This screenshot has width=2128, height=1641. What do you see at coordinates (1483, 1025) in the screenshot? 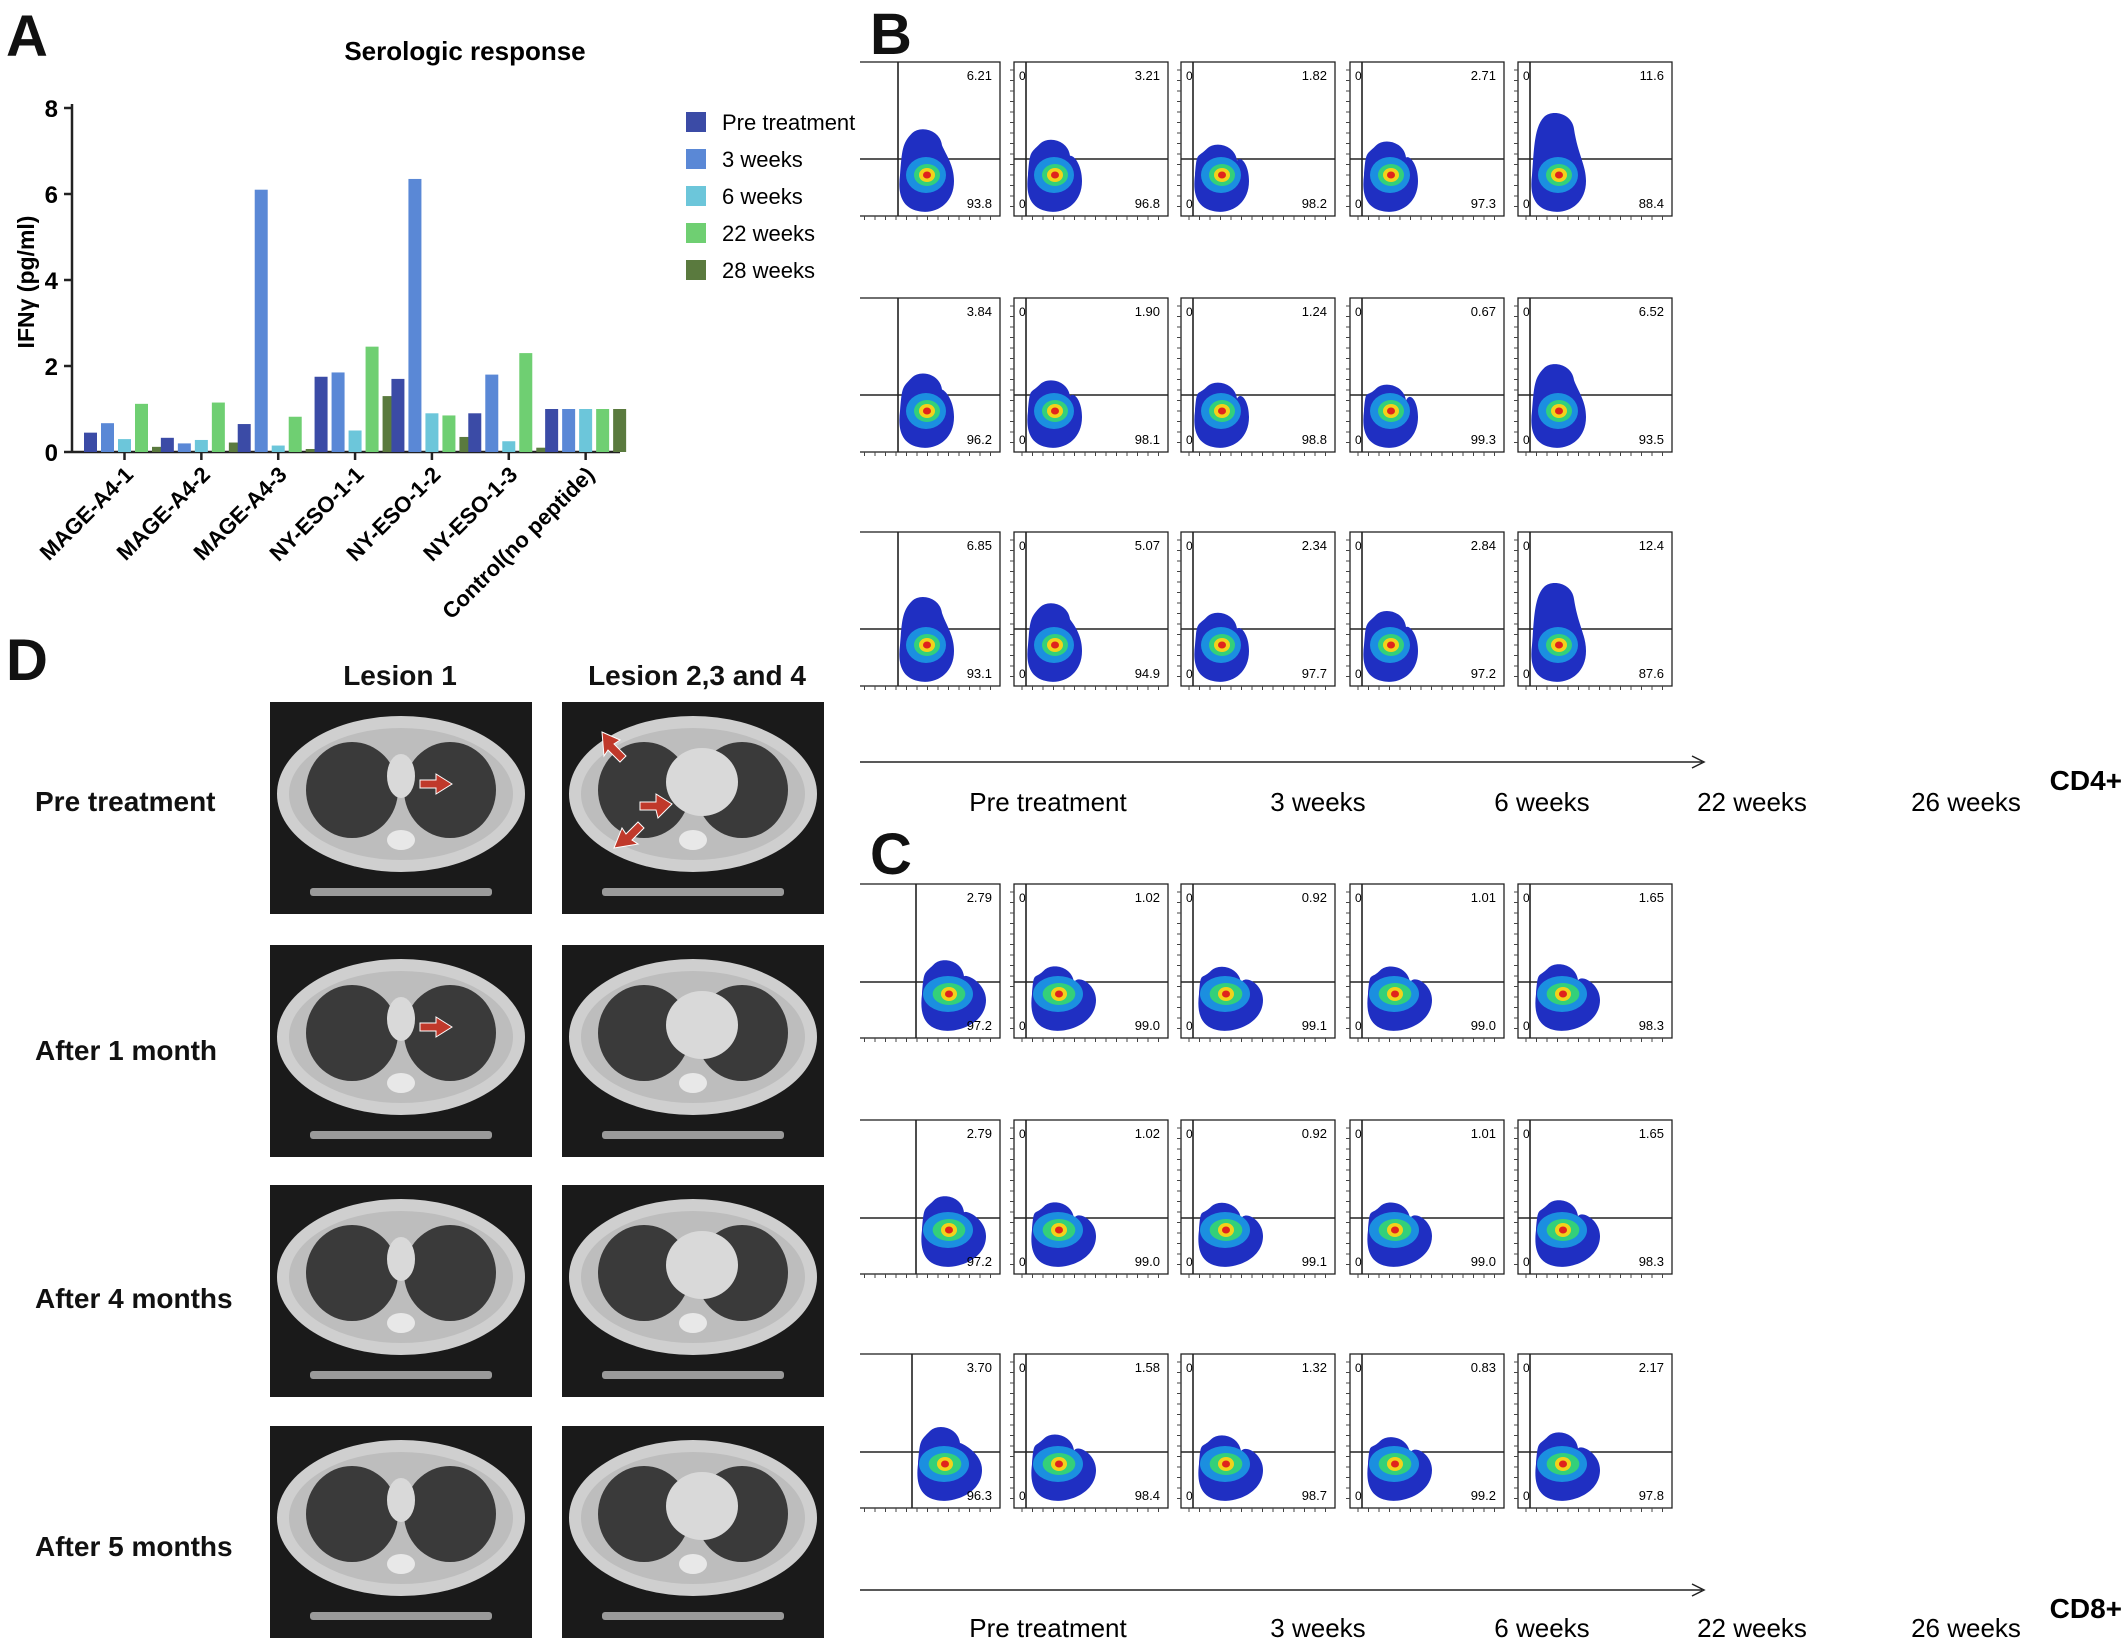
I see `flow-quadrant-lower-right: 99.0` at bounding box center [1483, 1025].